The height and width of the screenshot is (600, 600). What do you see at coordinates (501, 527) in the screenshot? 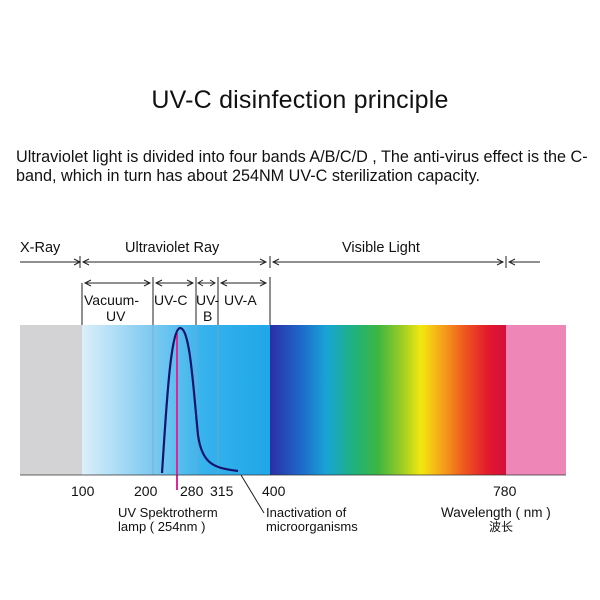
I see `wavelength-label-cn: 波长` at bounding box center [501, 527].